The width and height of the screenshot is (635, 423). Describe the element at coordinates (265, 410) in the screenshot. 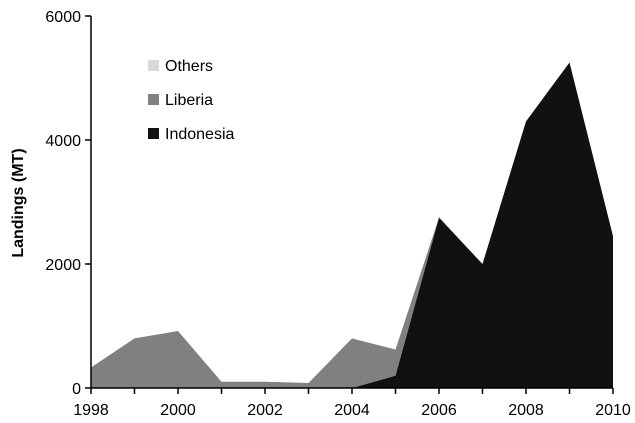

I see `x-tick-label: 2002` at that location.